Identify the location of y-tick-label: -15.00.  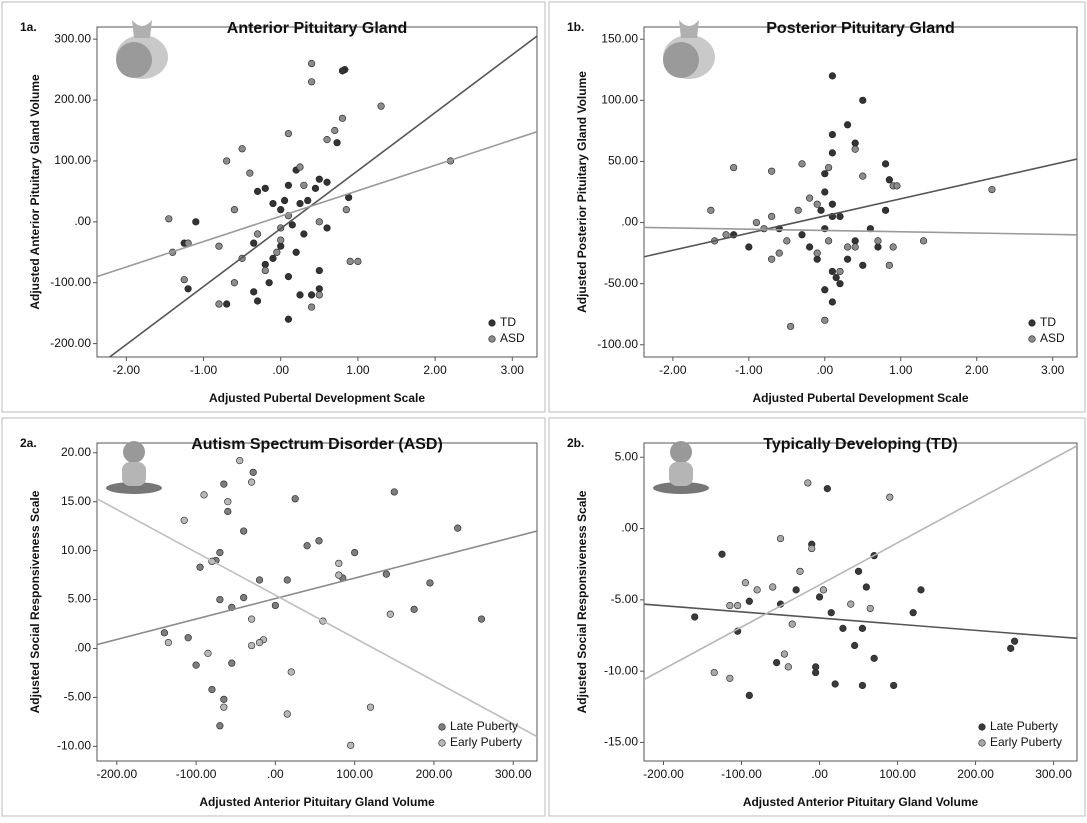
(621, 742).